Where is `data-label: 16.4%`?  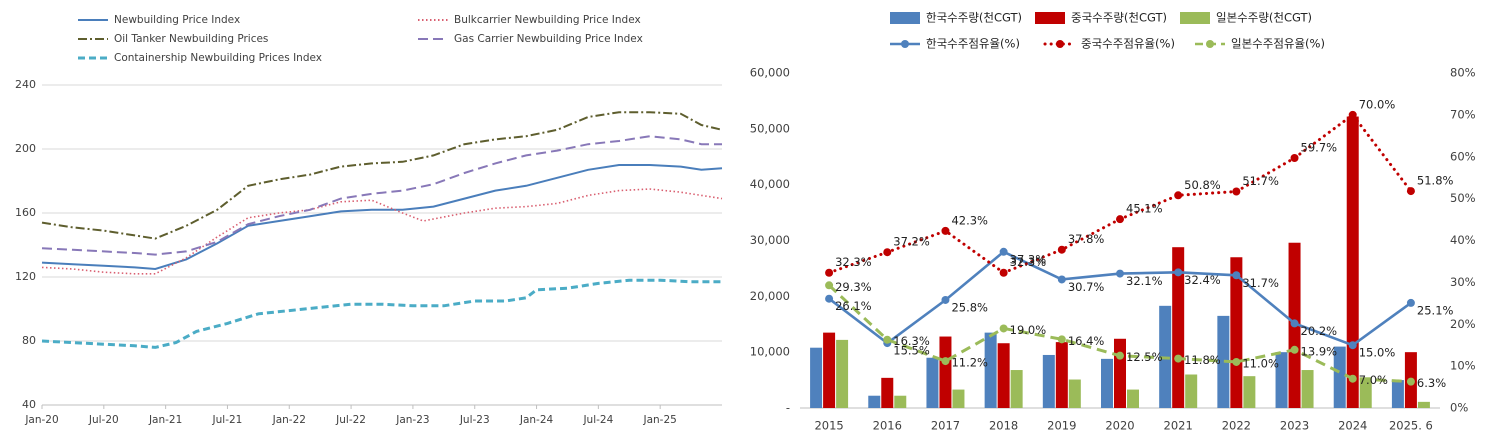
data-label: 16.4% is located at coordinates (1086, 341).